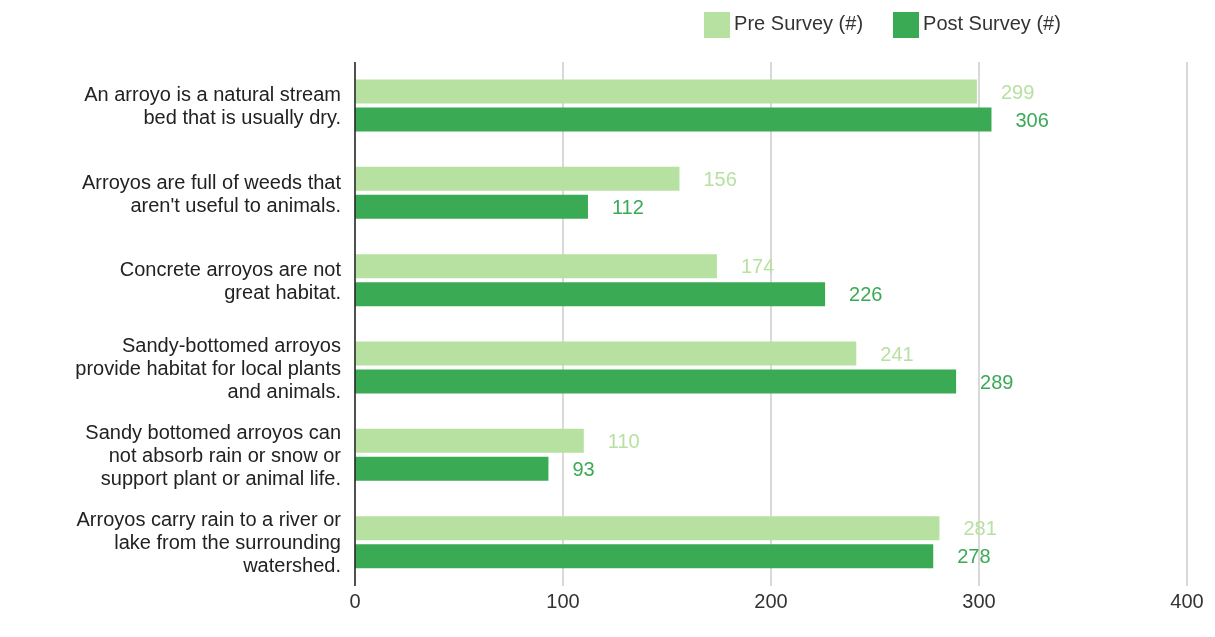 Image resolution: width=1215 pixels, height=637 pixels. What do you see at coordinates (563, 601) in the screenshot?
I see `x-tick-label: 100` at bounding box center [563, 601].